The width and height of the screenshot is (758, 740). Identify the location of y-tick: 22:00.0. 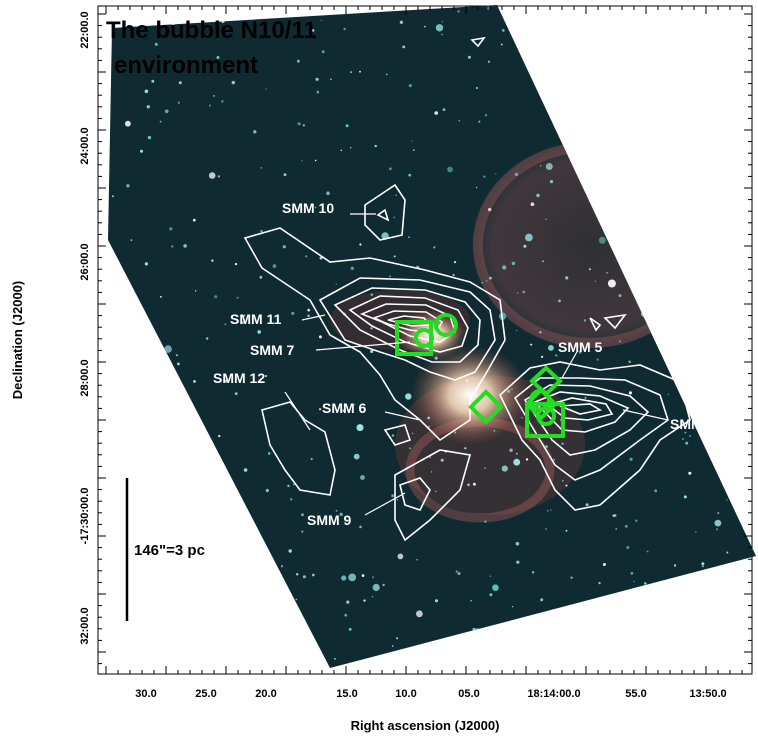
(85, 29).